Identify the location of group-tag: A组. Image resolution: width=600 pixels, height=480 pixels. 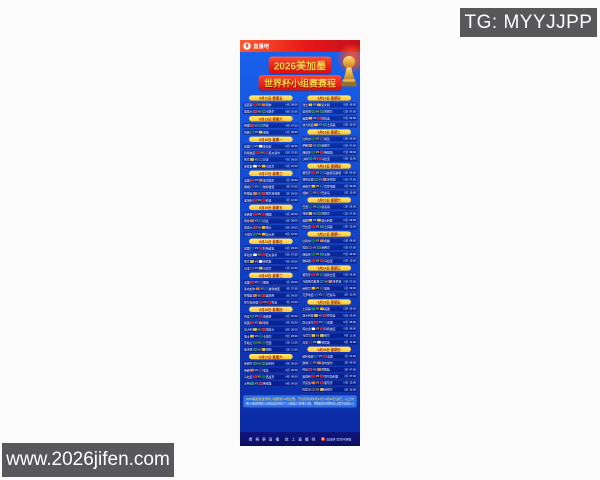
(287, 221).